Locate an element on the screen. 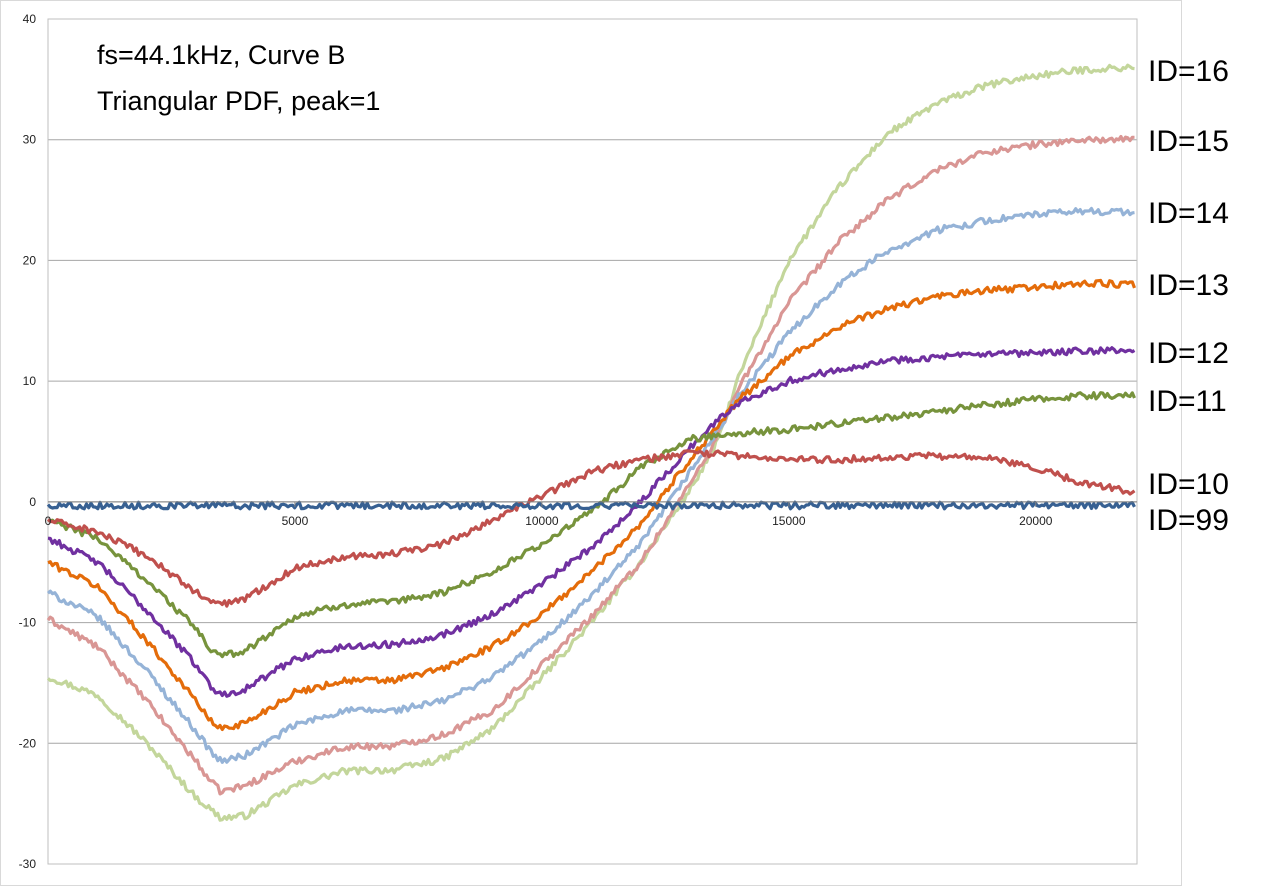 The image size is (1263, 886). y-tick-label: 30 is located at coordinates (30, 140).